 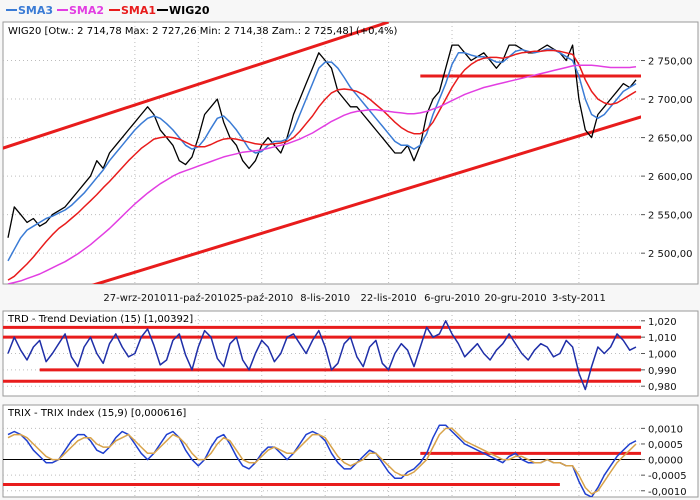 What do you see at coordinates (322, 469) in the screenshot?
I see `trix-trendlines` at bounding box center [322, 469].